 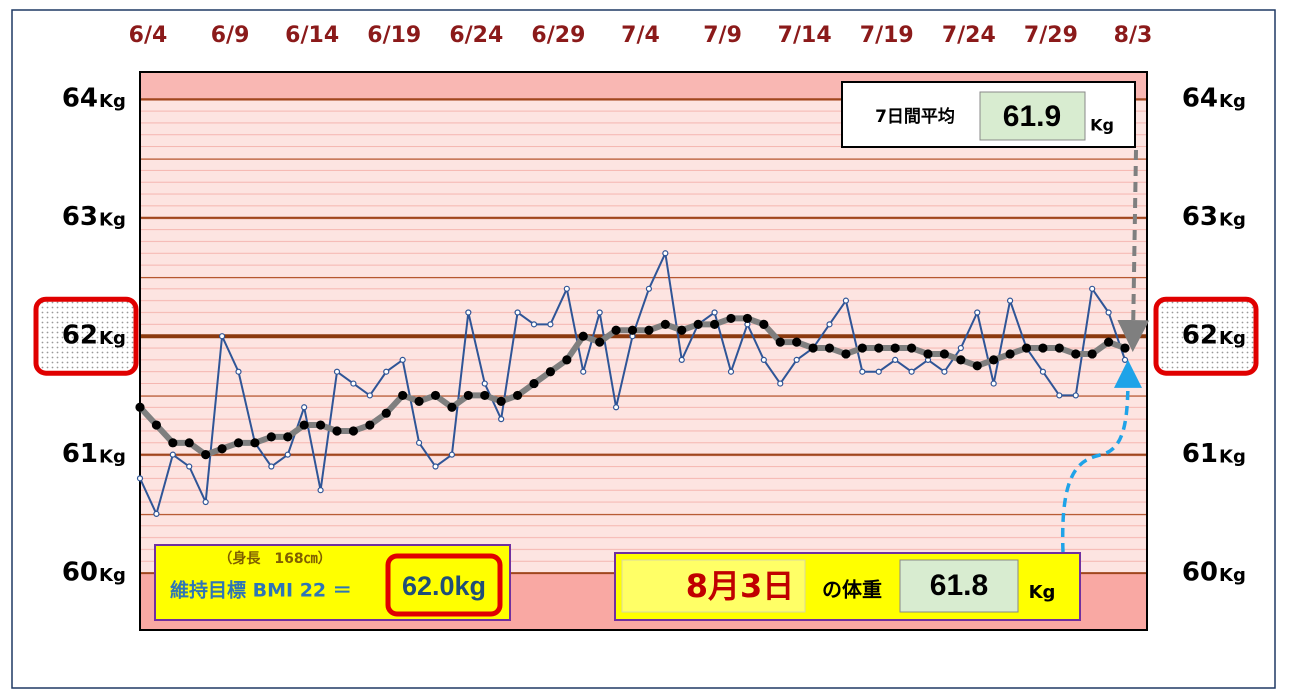 What do you see at coordinates (80, 454) in the screenshot?
I see `y-tick-label-left: 61` at bounding box center [80, 454].